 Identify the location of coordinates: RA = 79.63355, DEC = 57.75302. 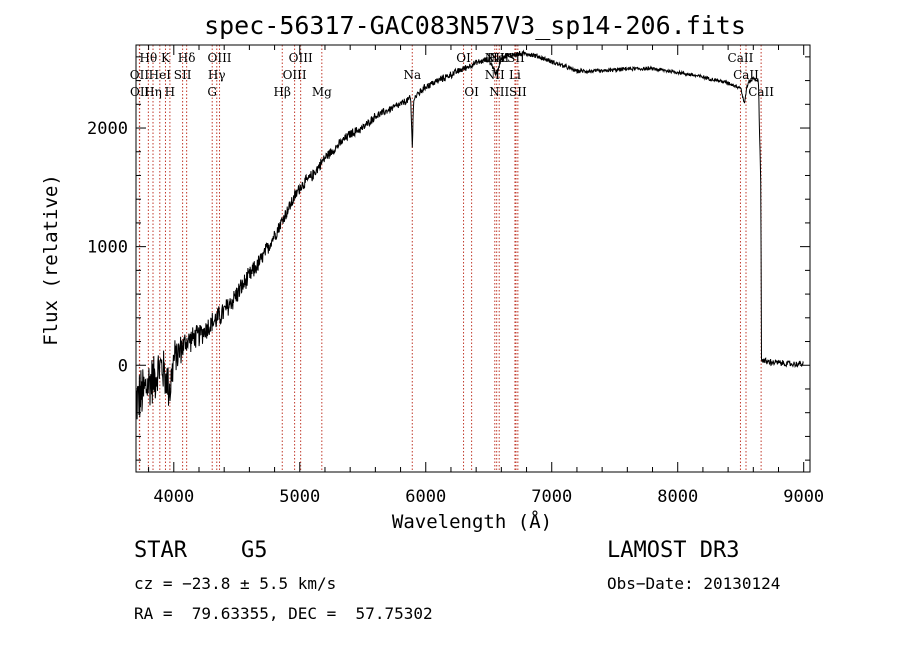
(283, 613).